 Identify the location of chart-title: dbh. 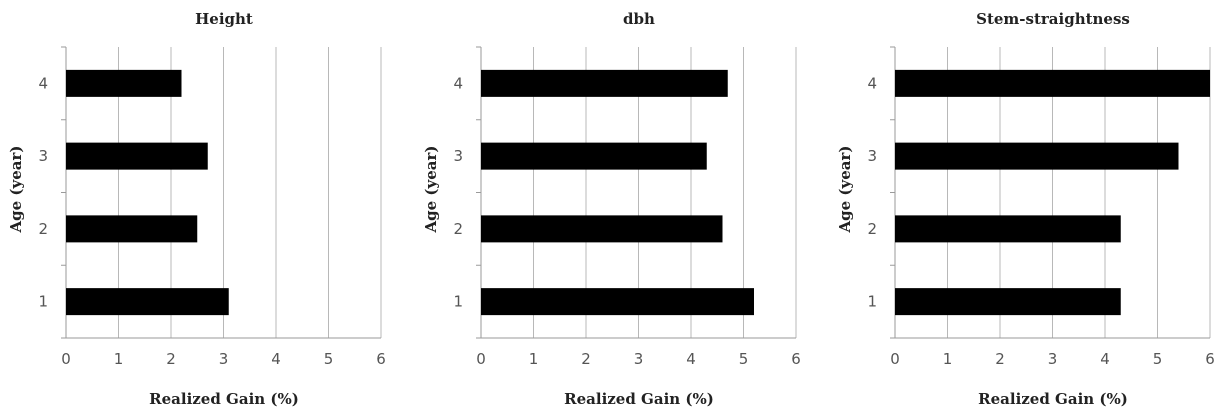
(639, 19).